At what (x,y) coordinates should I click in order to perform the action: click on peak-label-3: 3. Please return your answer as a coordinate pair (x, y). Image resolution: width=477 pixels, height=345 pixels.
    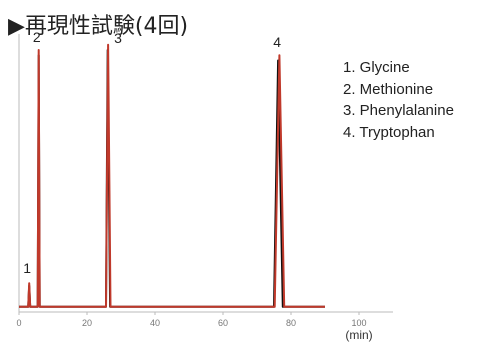
    Looking at the image, I should click on (118, 38).